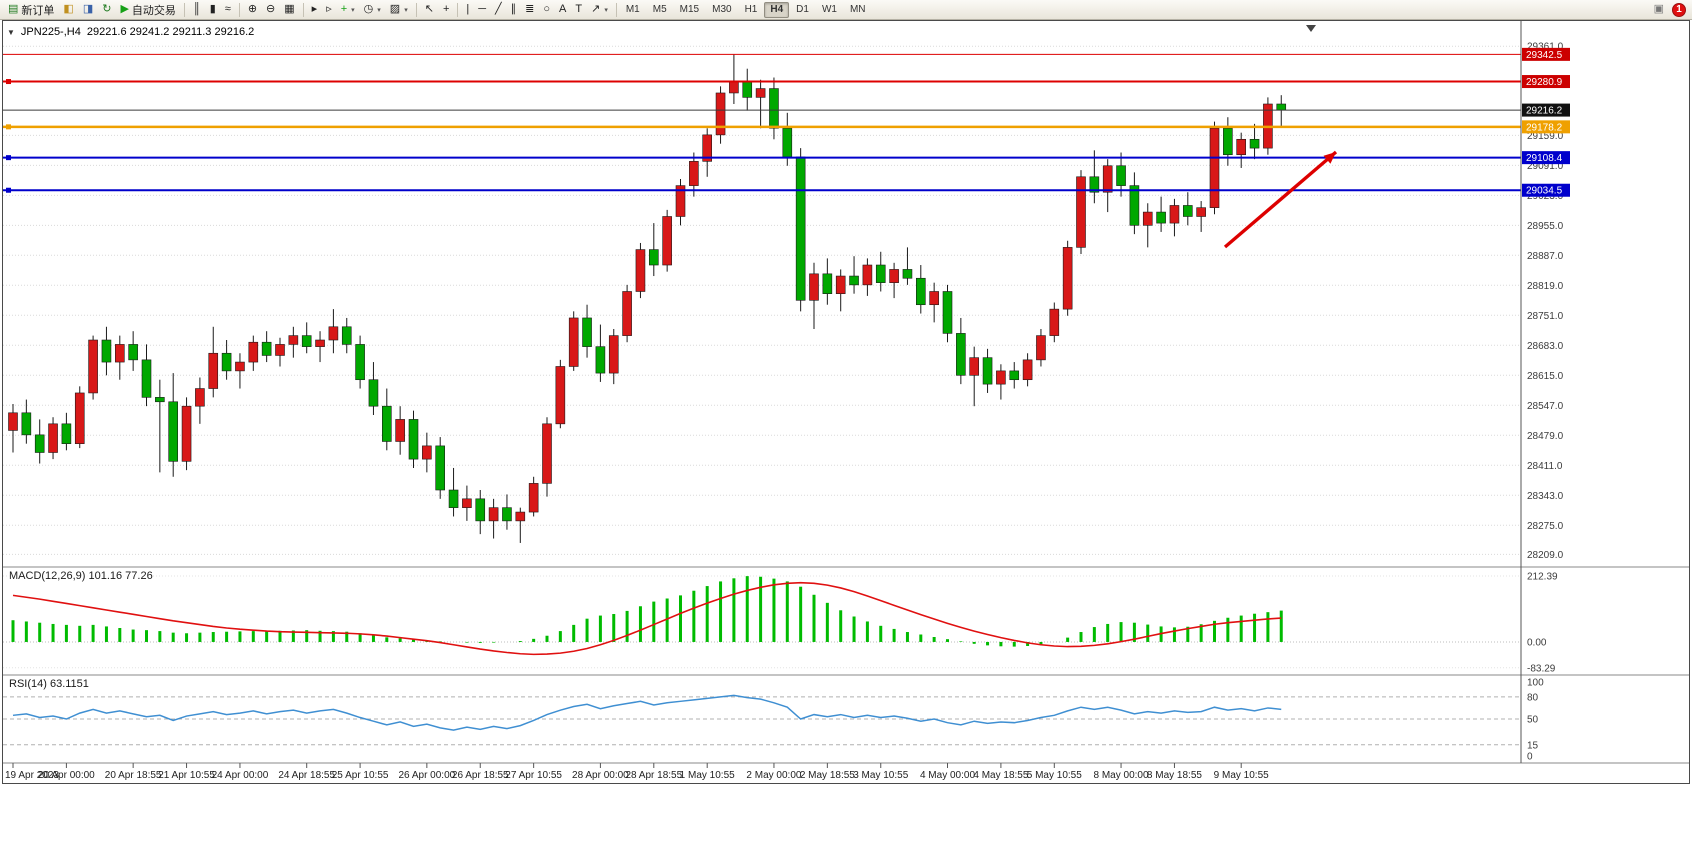 The height and width of the screenshot is (850, 1692). What do you see at coordinates (653, 775) in the screenshot?
I see `time-label: 28 Apr 18:55` at bounding box center [653, 775].